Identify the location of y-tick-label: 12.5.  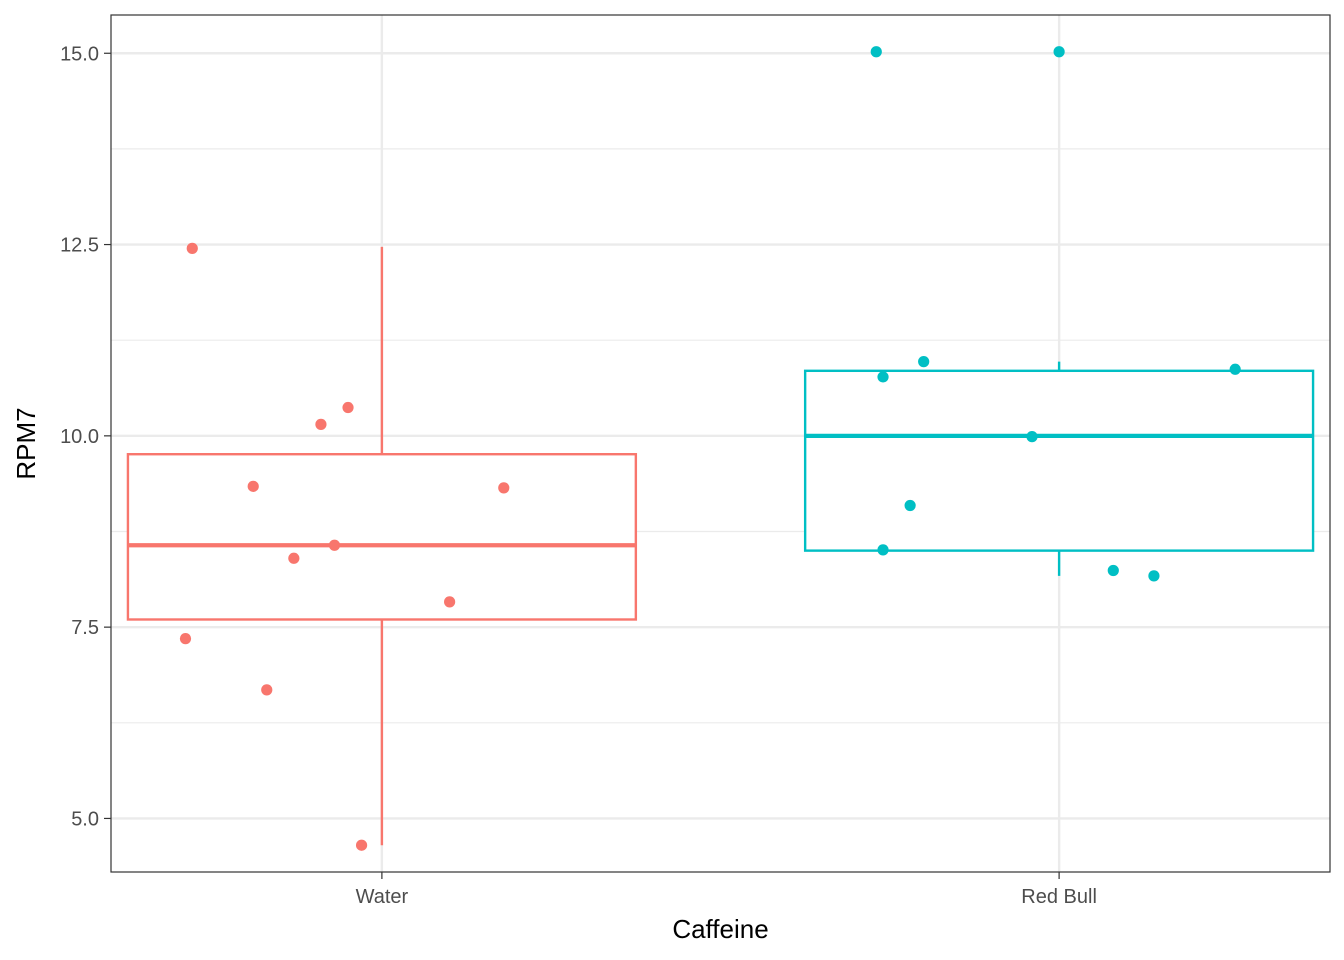
(79, 246).